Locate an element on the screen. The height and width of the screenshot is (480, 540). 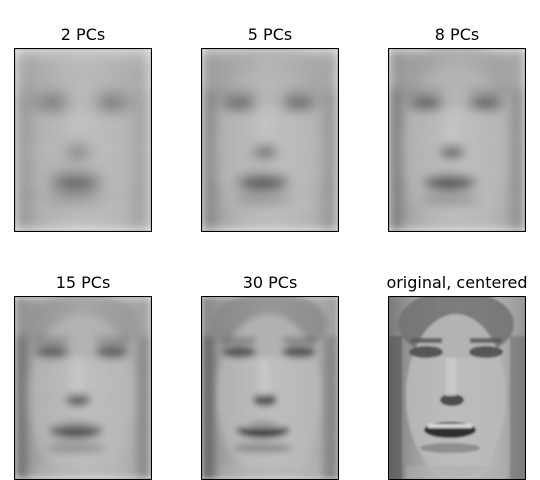
panel-title: 30 PCs is located at coordinates (270, 282).